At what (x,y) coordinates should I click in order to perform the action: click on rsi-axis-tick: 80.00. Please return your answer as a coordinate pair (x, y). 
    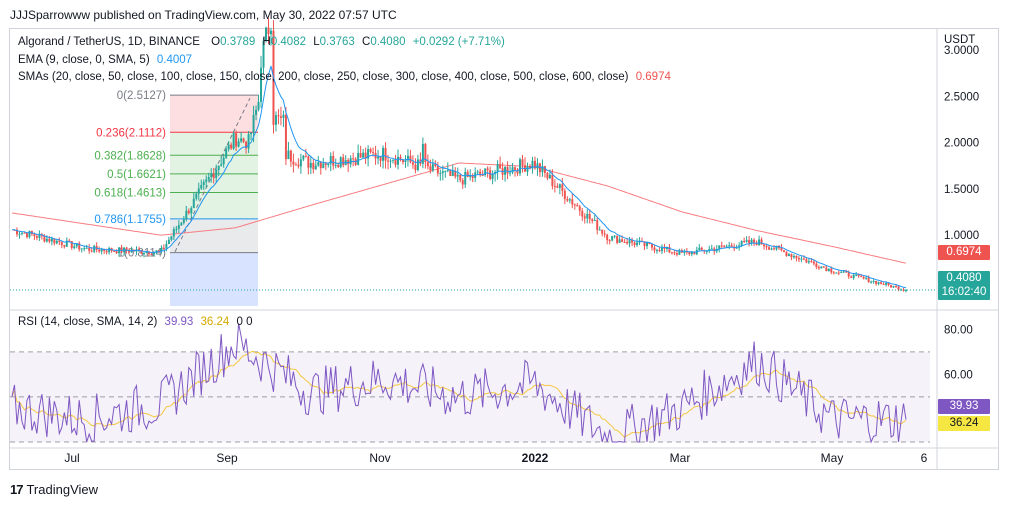
    Looking at the image, I should click on (958, 330).